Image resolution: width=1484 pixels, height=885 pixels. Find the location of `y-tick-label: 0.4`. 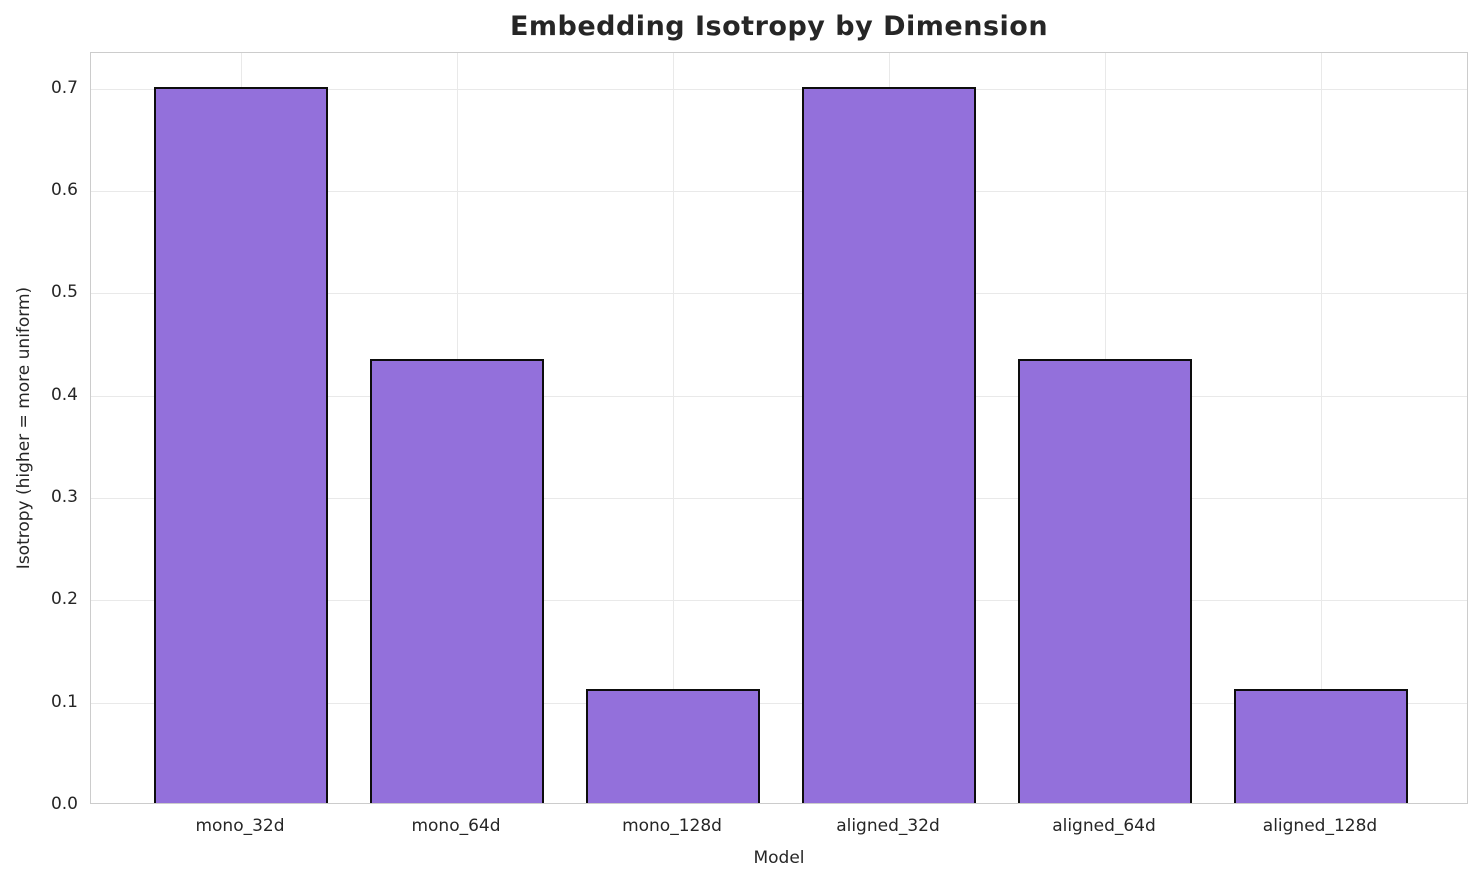

y-tick-label: 0.4 is located at coordinates (64, 394).